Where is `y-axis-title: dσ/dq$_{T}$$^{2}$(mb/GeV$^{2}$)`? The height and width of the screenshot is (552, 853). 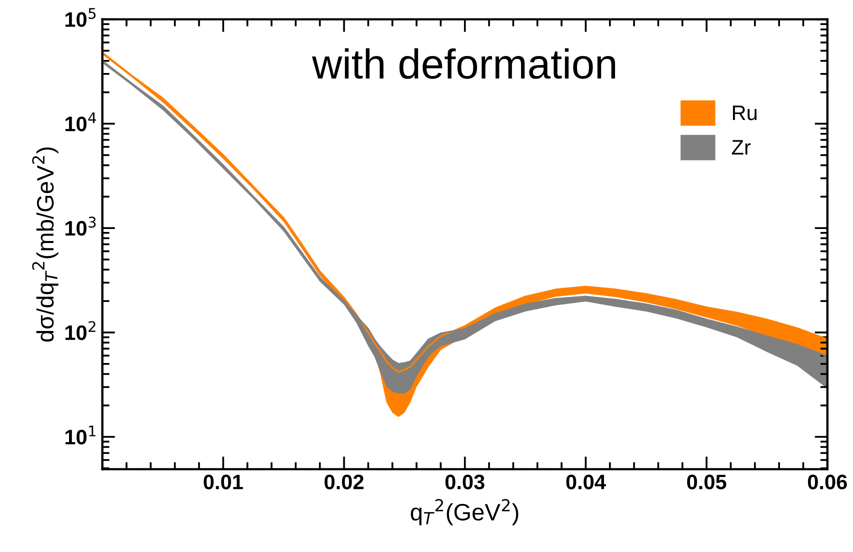 y-axis-title: dσ/dq$_{T}$$^{2}$(mb/GeV$^{2}$) is located at coordinates (45, 244).